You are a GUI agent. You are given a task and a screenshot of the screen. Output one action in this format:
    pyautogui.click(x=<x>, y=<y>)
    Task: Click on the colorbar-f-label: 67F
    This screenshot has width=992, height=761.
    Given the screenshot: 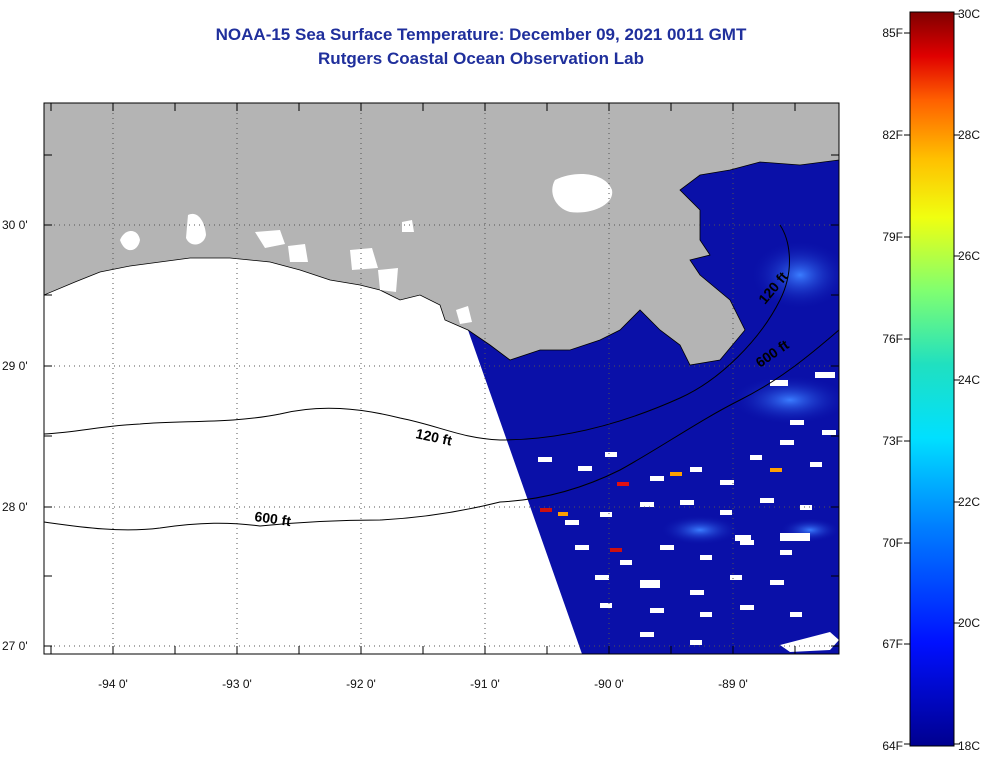 What is the action you would take?
    pyautogui.click(x=892, y=644)
    